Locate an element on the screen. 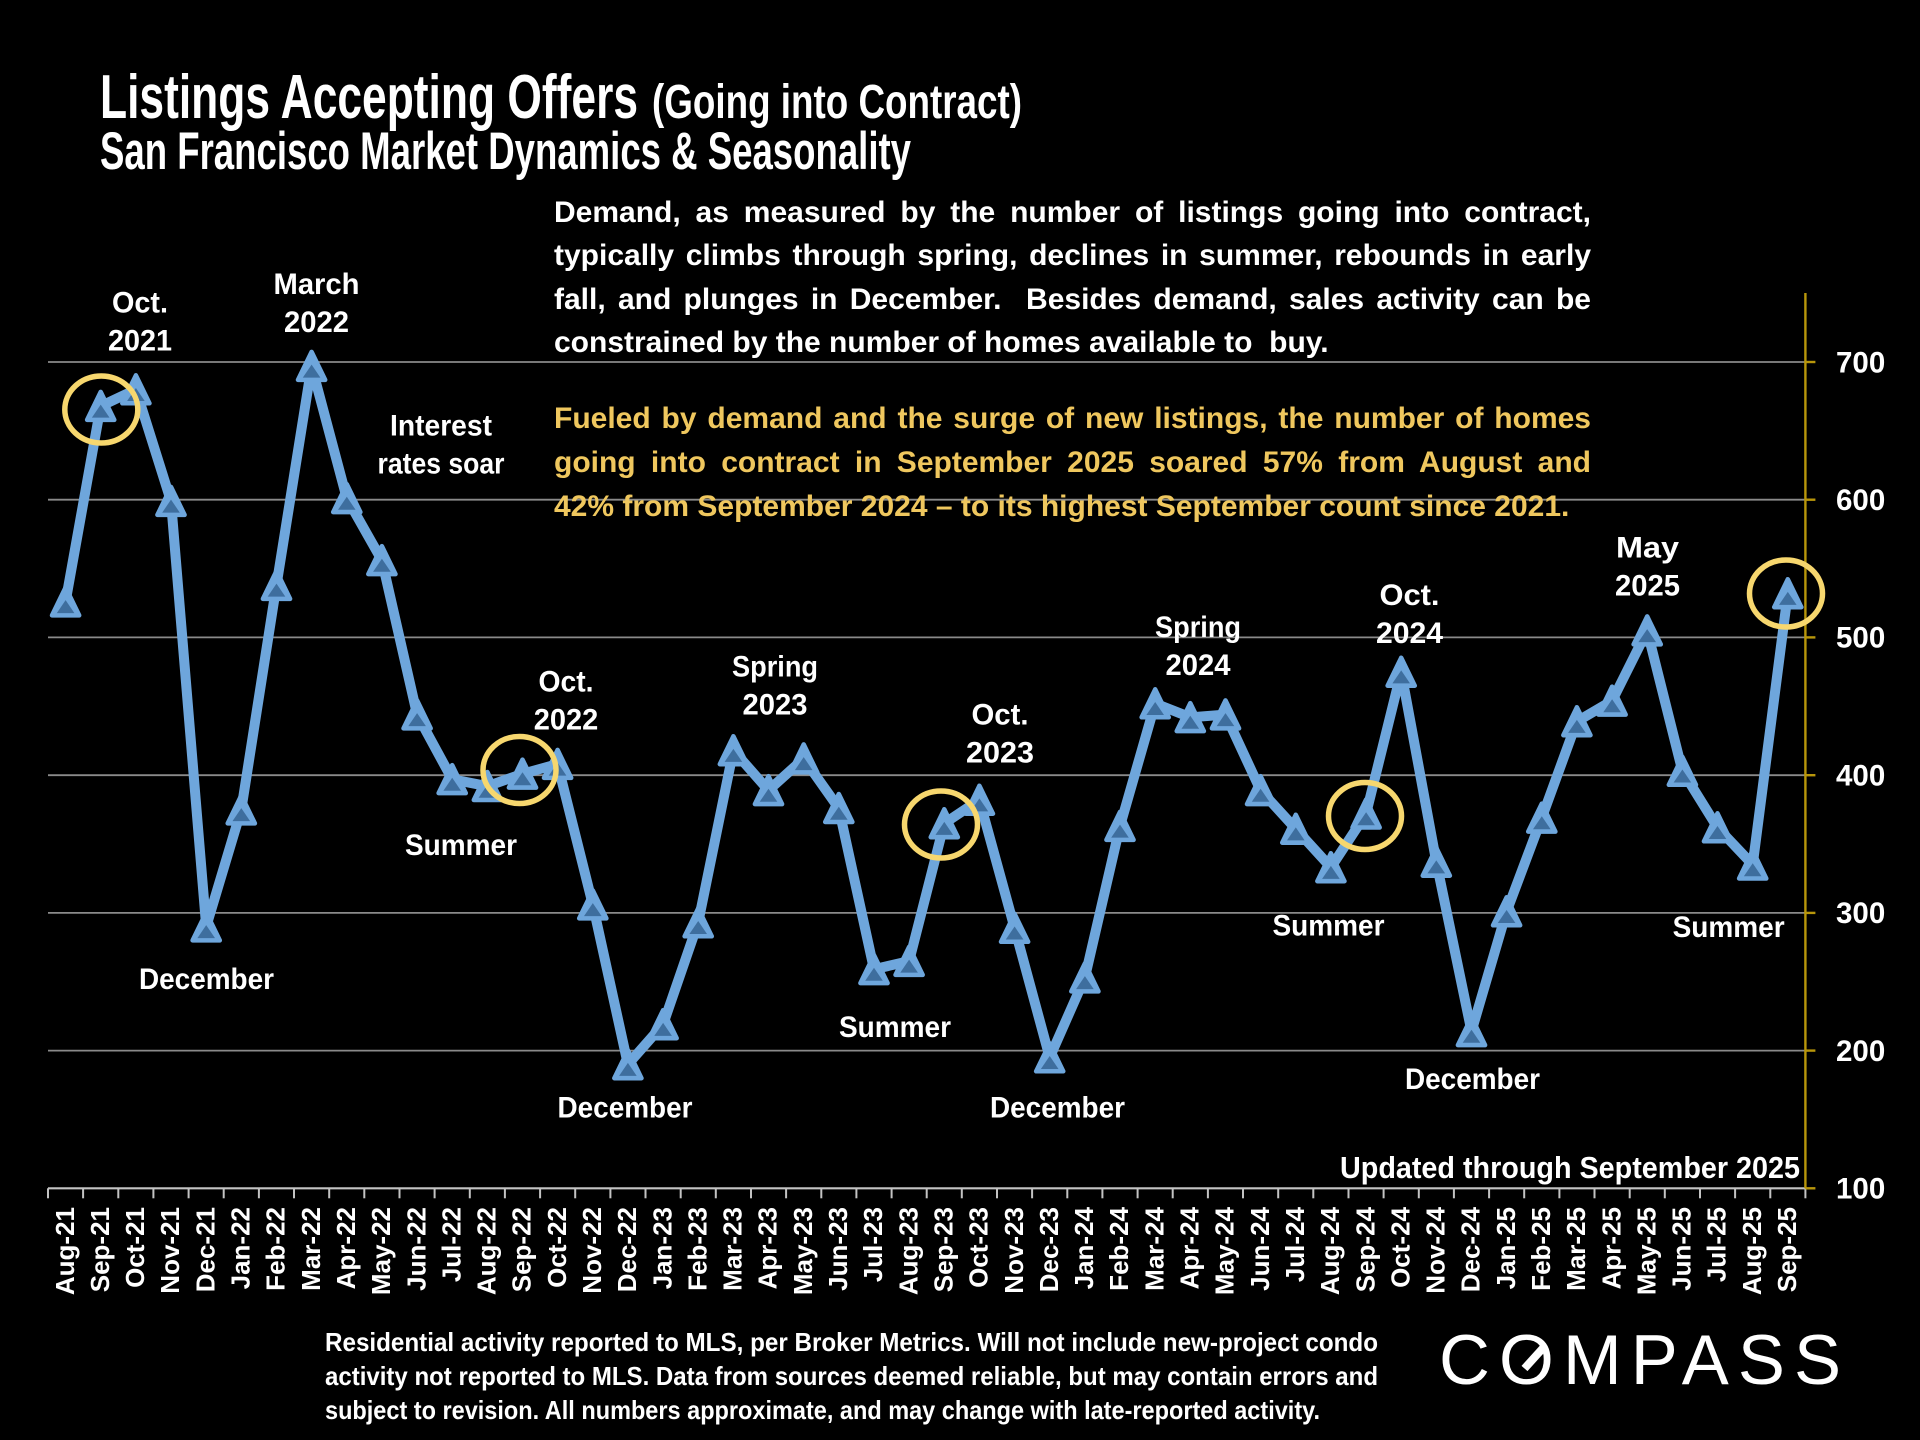 Image resolution: width=1920 pixels, height=1440 pixels. svg-text: Sep-22 is located at coordinates (522, 1249).